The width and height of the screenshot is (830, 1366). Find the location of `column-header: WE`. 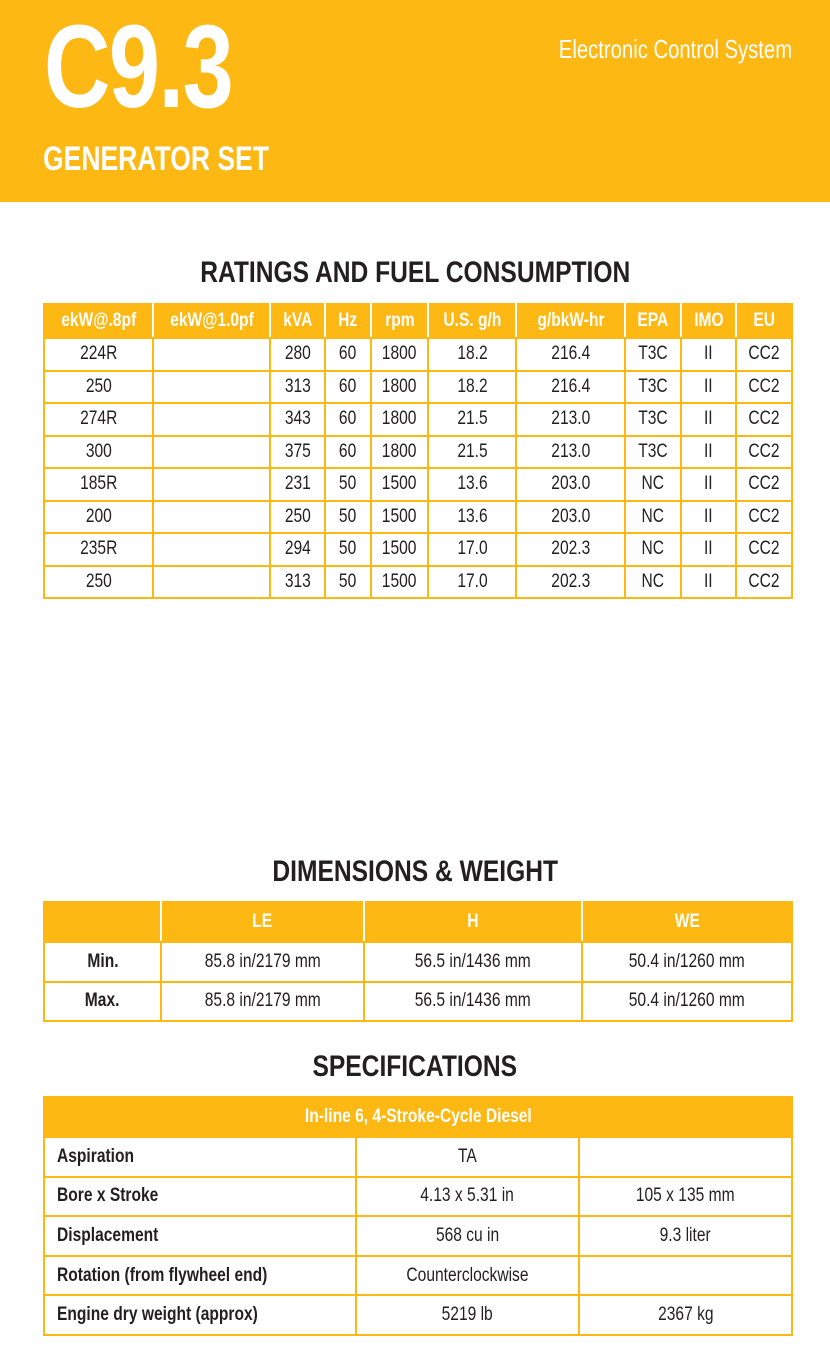

column-header: WE is located at coordinates (687, 922).